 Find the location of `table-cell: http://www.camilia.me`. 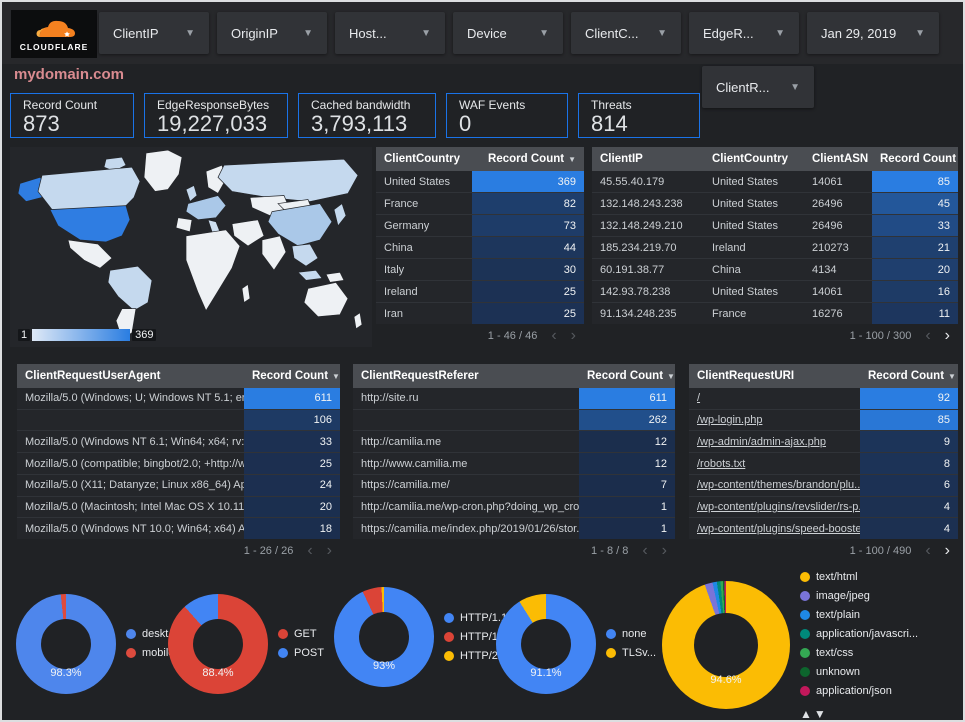

table-cell: http://www.camilia.me is located at coordinates (414, 463).